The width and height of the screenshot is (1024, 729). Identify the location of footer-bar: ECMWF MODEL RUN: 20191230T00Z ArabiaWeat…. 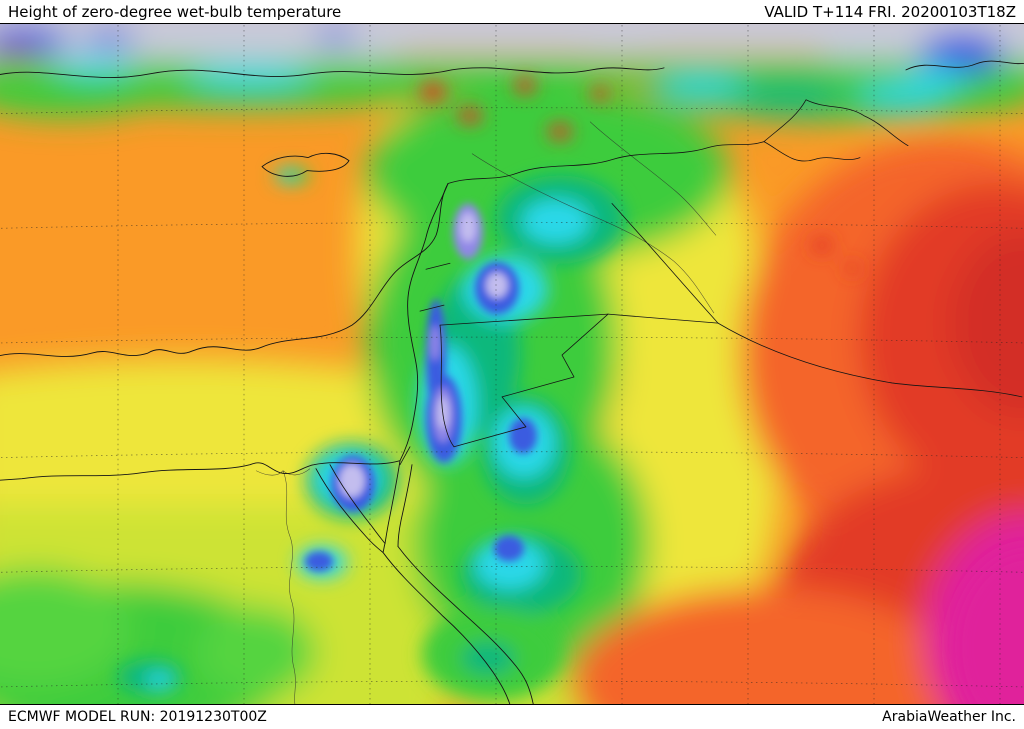
(512, 717).